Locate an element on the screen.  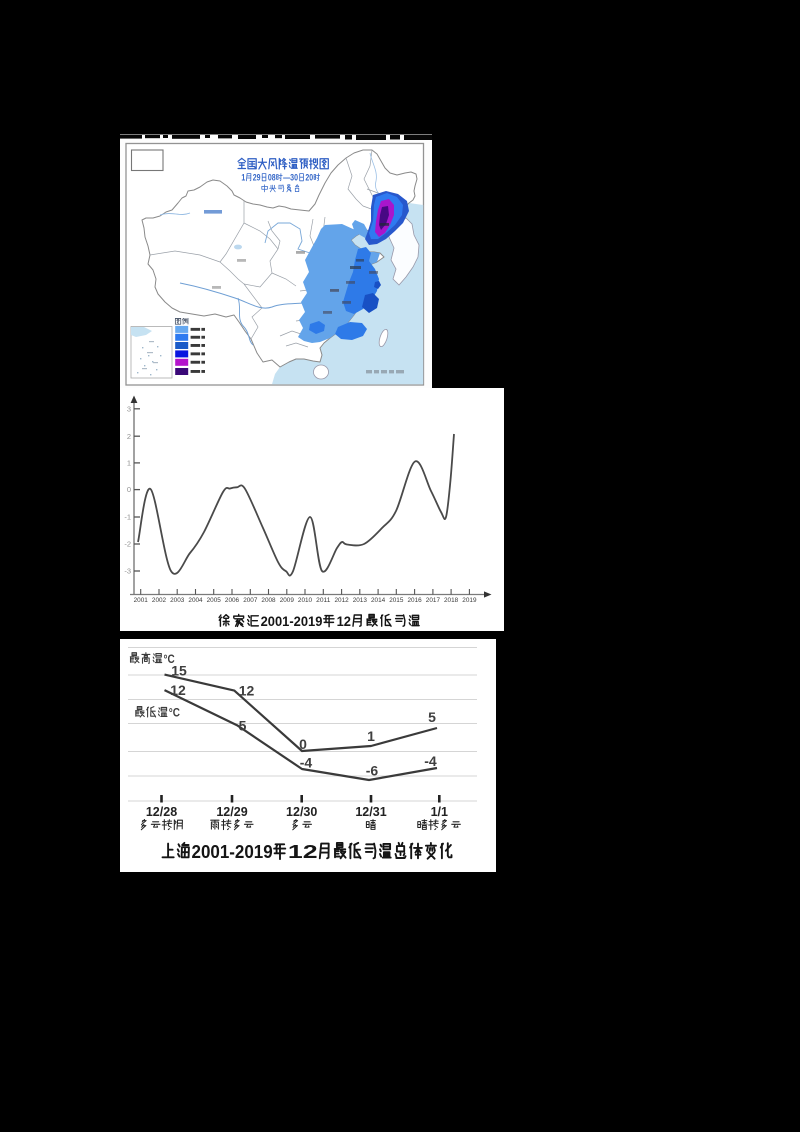
svg-text: 2013 is located at coordinates (360, 600).